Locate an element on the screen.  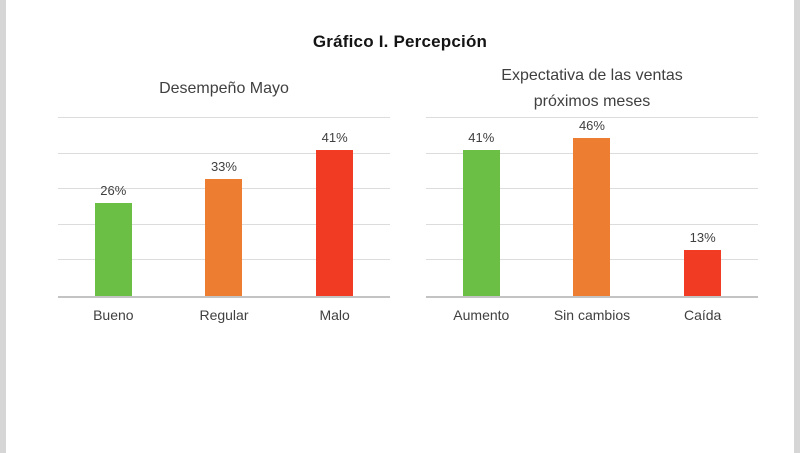
bar-value-label: 13% is located at coordinates (702, 237).